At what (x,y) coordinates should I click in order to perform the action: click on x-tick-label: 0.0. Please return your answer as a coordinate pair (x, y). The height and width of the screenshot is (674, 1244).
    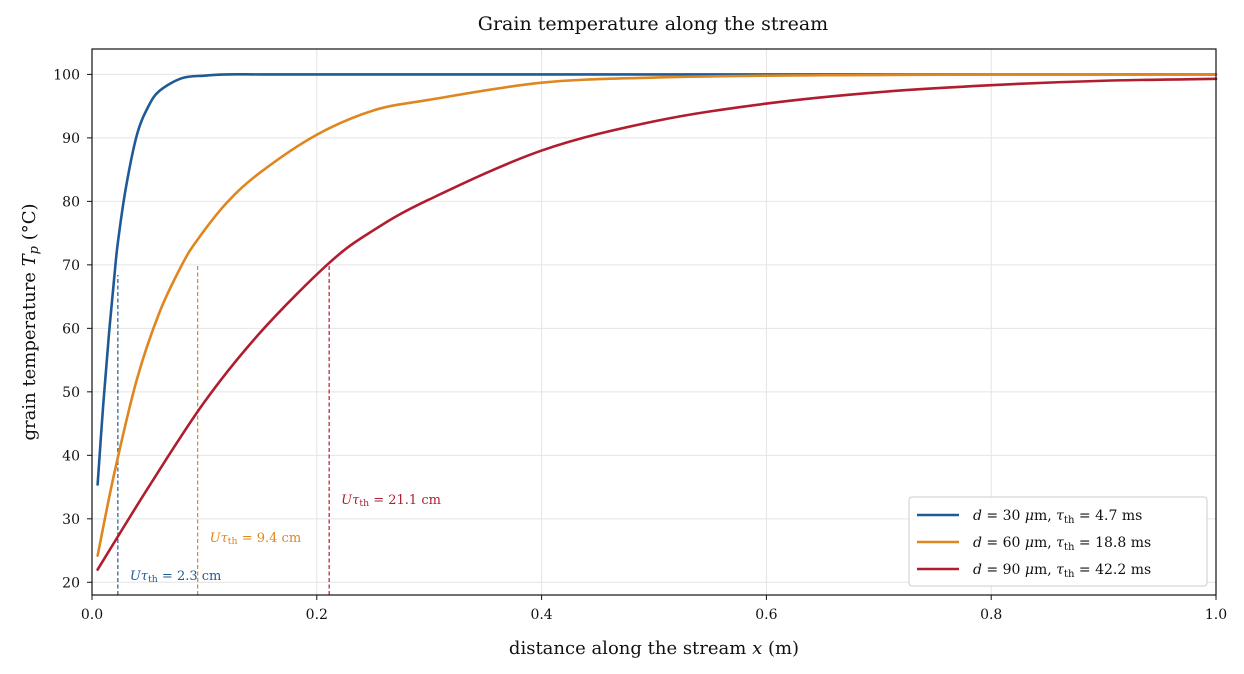
    Looking at the image, I should click on (92, 615).